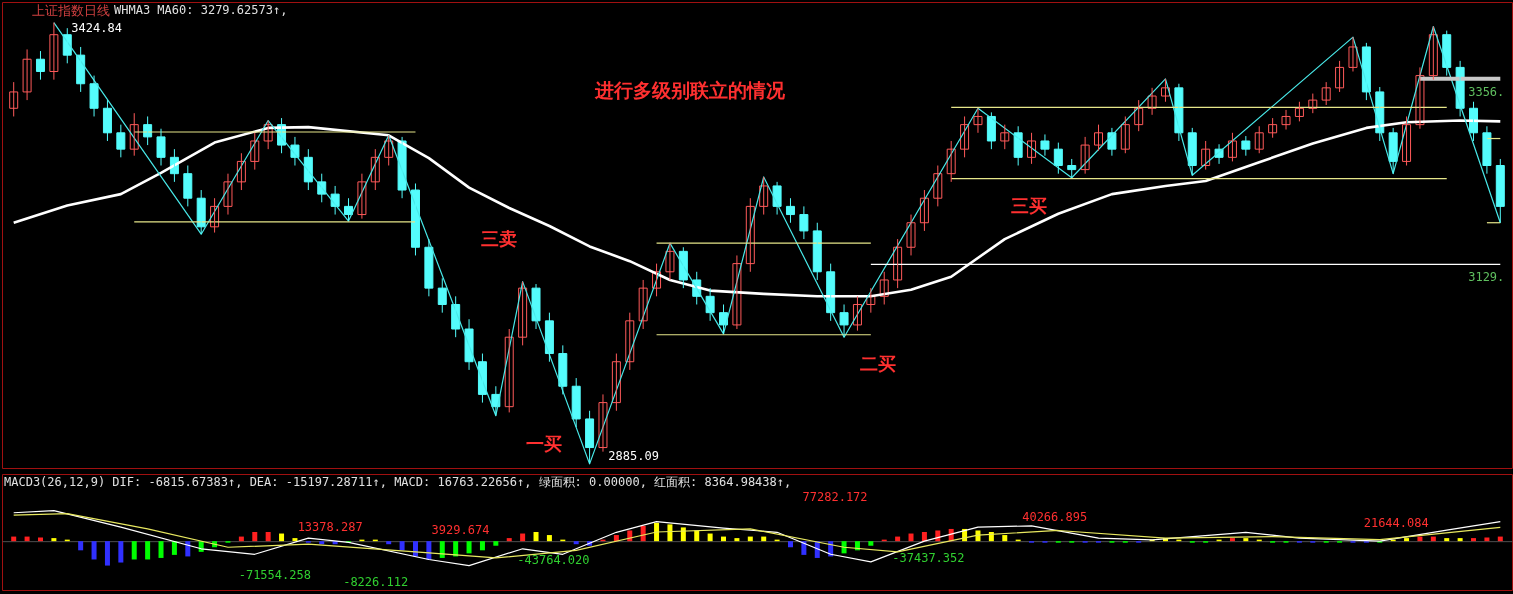 Image resolution: width=1513 pixels, height=594 pixels. I want to click on chart-subtitle: WHMA3 MA60: 3279.62573↑,, so click(201, 10).